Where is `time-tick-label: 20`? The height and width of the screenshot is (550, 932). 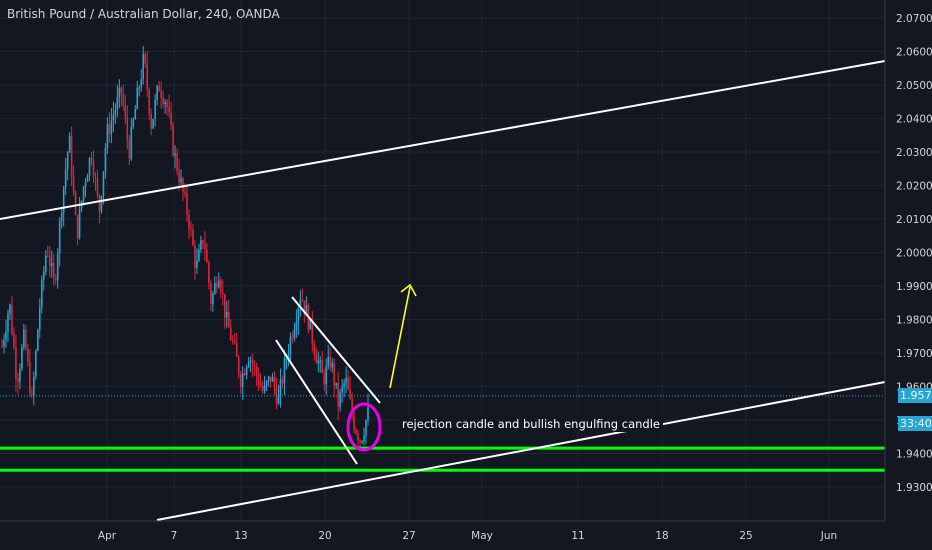 time-tick-label: 20 is located at coordinates (324, 536).